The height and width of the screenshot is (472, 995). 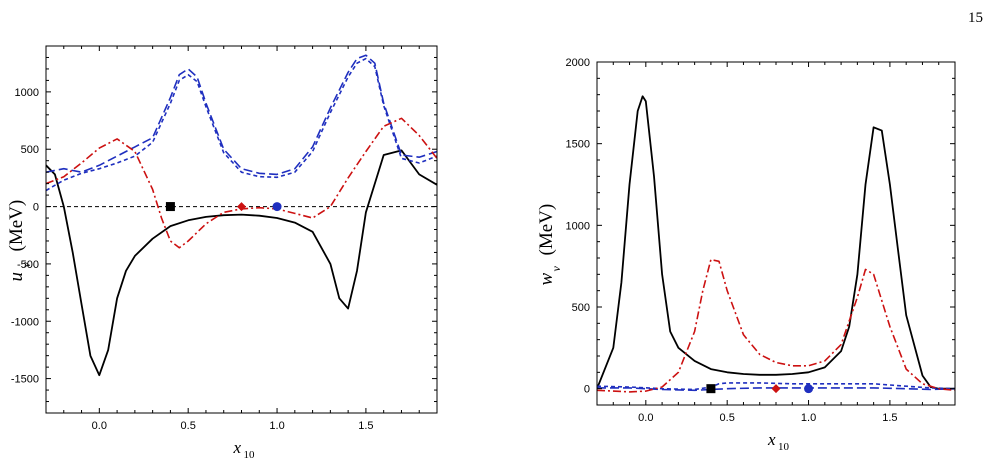 What do you see at coordinates (25, 322) in the screenshot?
I see `y-tick-label: -1000` at bounding box center [25, 322].